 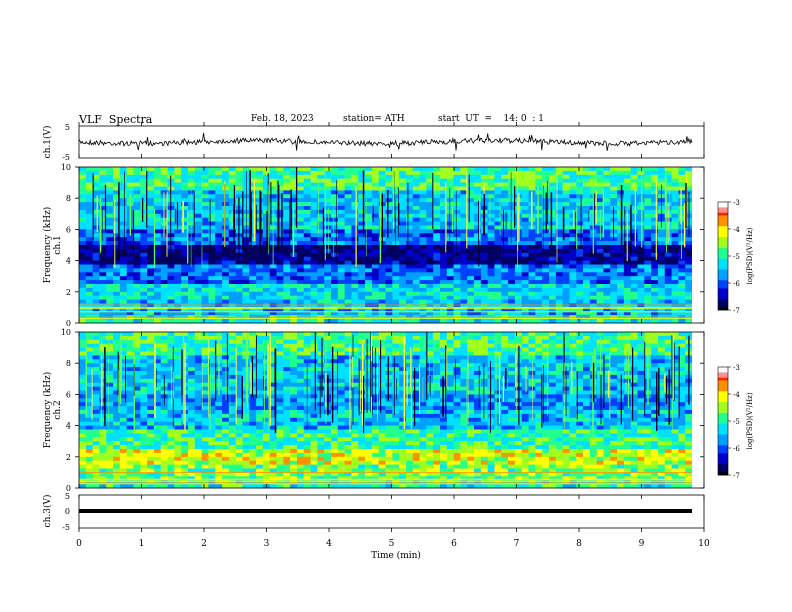 I want to click on start-time-label: start UT = 14: 0 : 1, so click(x=491, y=119).